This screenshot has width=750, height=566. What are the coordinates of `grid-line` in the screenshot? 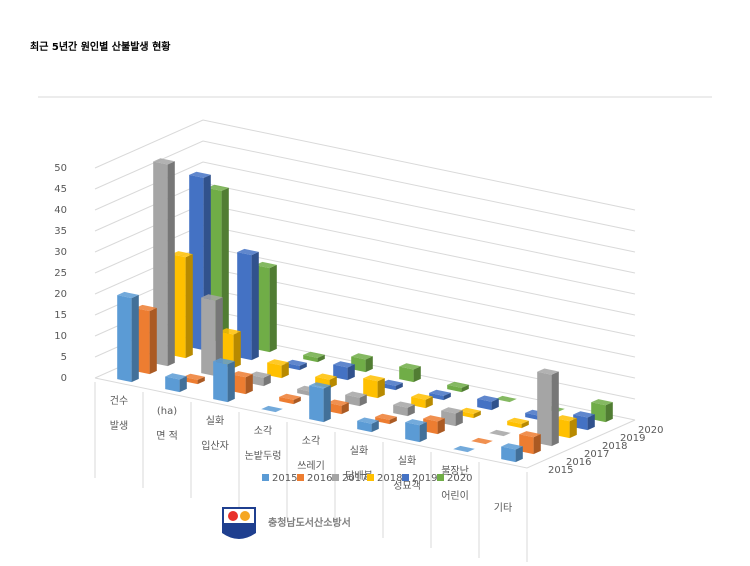 It's located at (365, 186).